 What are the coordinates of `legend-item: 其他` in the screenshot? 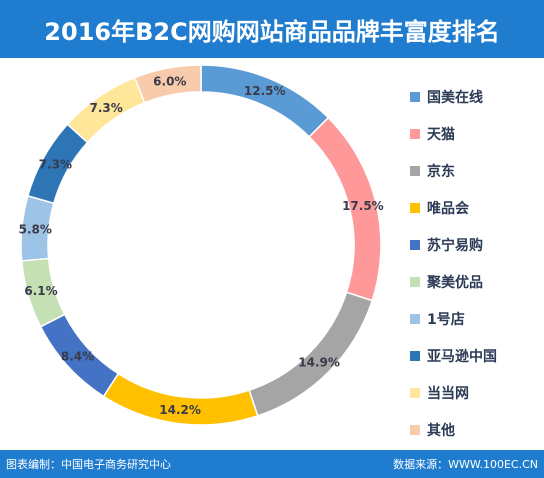 It's located at (453, 429).